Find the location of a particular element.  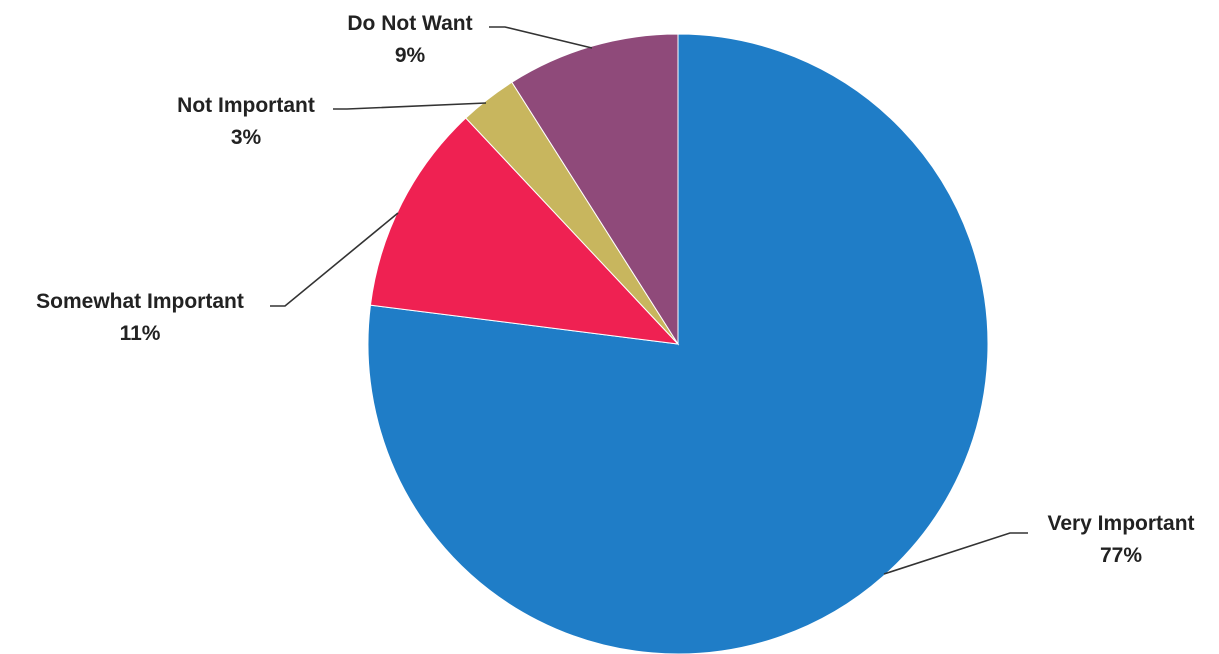

value-label-very-important: 77% is located at coordinates (1121, 555).